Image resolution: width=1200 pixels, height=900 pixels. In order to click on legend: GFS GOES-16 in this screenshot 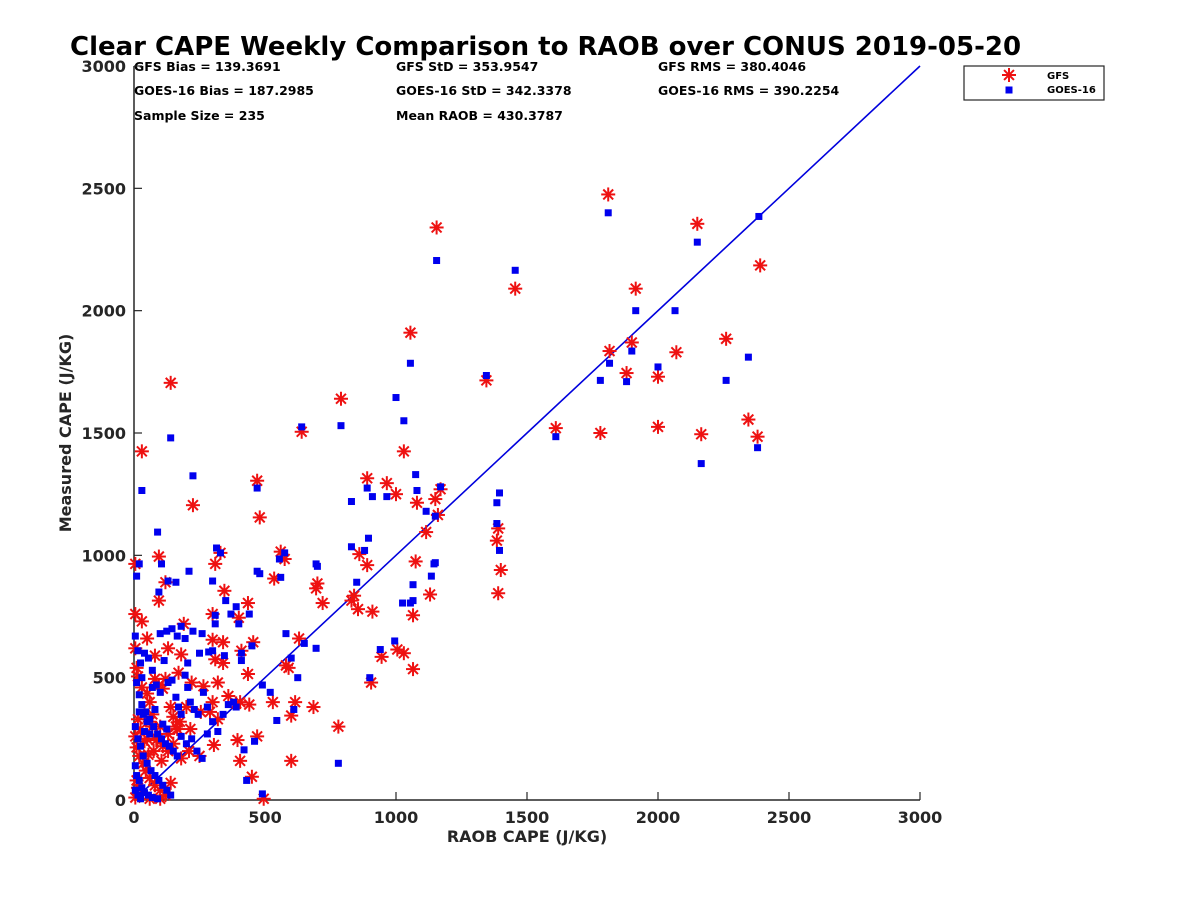, I will do `click(1034, 83)`.